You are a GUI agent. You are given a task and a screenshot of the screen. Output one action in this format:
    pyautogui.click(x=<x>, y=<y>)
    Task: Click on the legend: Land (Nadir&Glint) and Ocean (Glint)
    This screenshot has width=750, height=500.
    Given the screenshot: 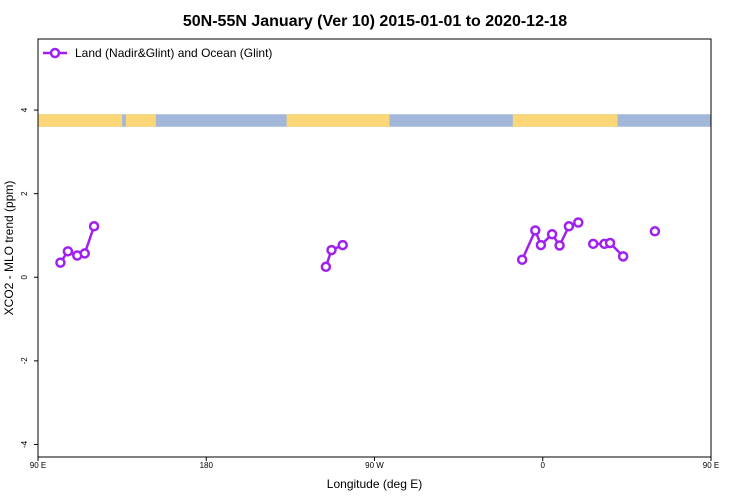 What is the action you would take?
    pyautogui.click(x=157, y=53)
    